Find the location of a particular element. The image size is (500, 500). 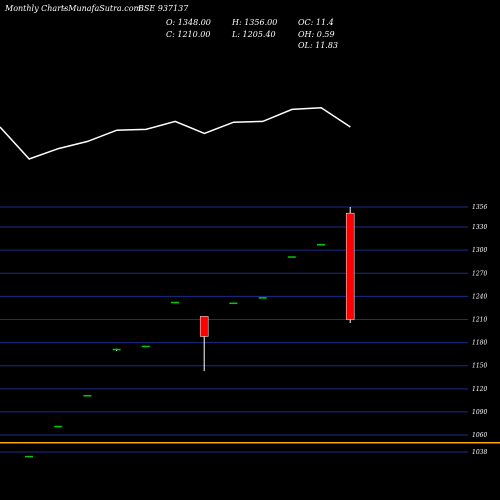

close-value: C: 1210.00 is located at coordinates (188, 34).